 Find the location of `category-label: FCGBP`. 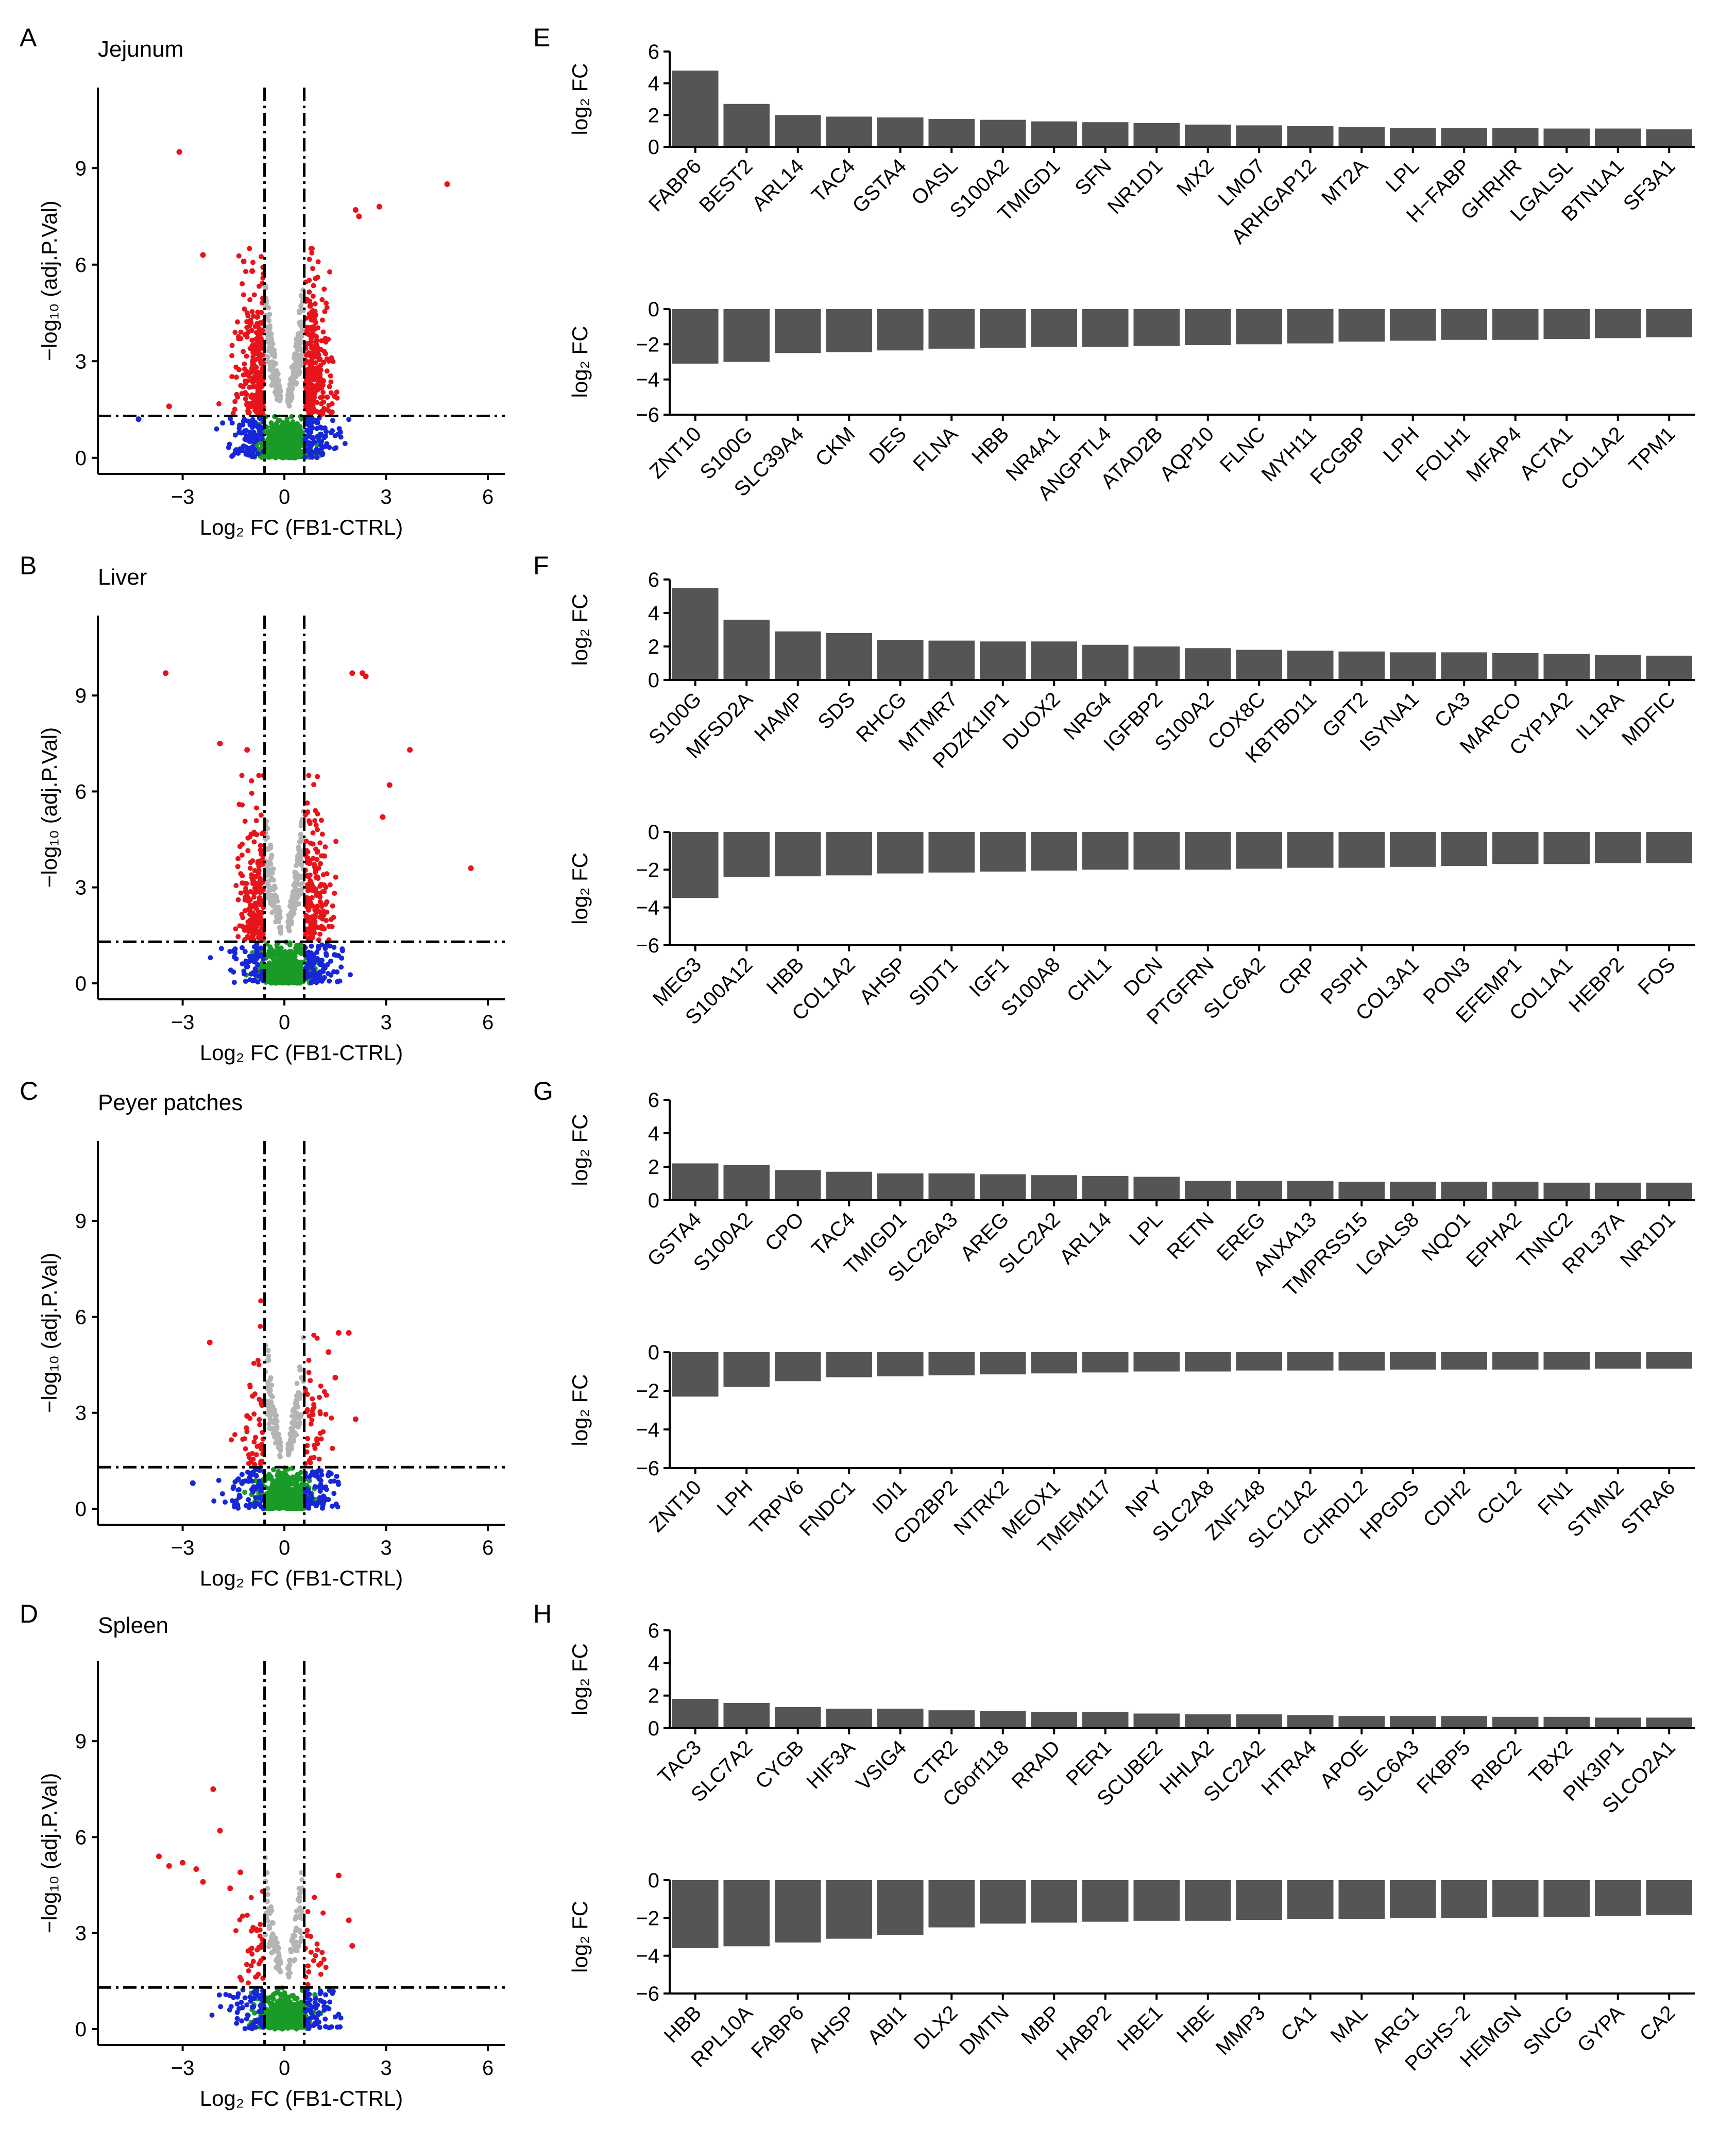

category-label: FCGBP is located at coordinates (1339, 455).